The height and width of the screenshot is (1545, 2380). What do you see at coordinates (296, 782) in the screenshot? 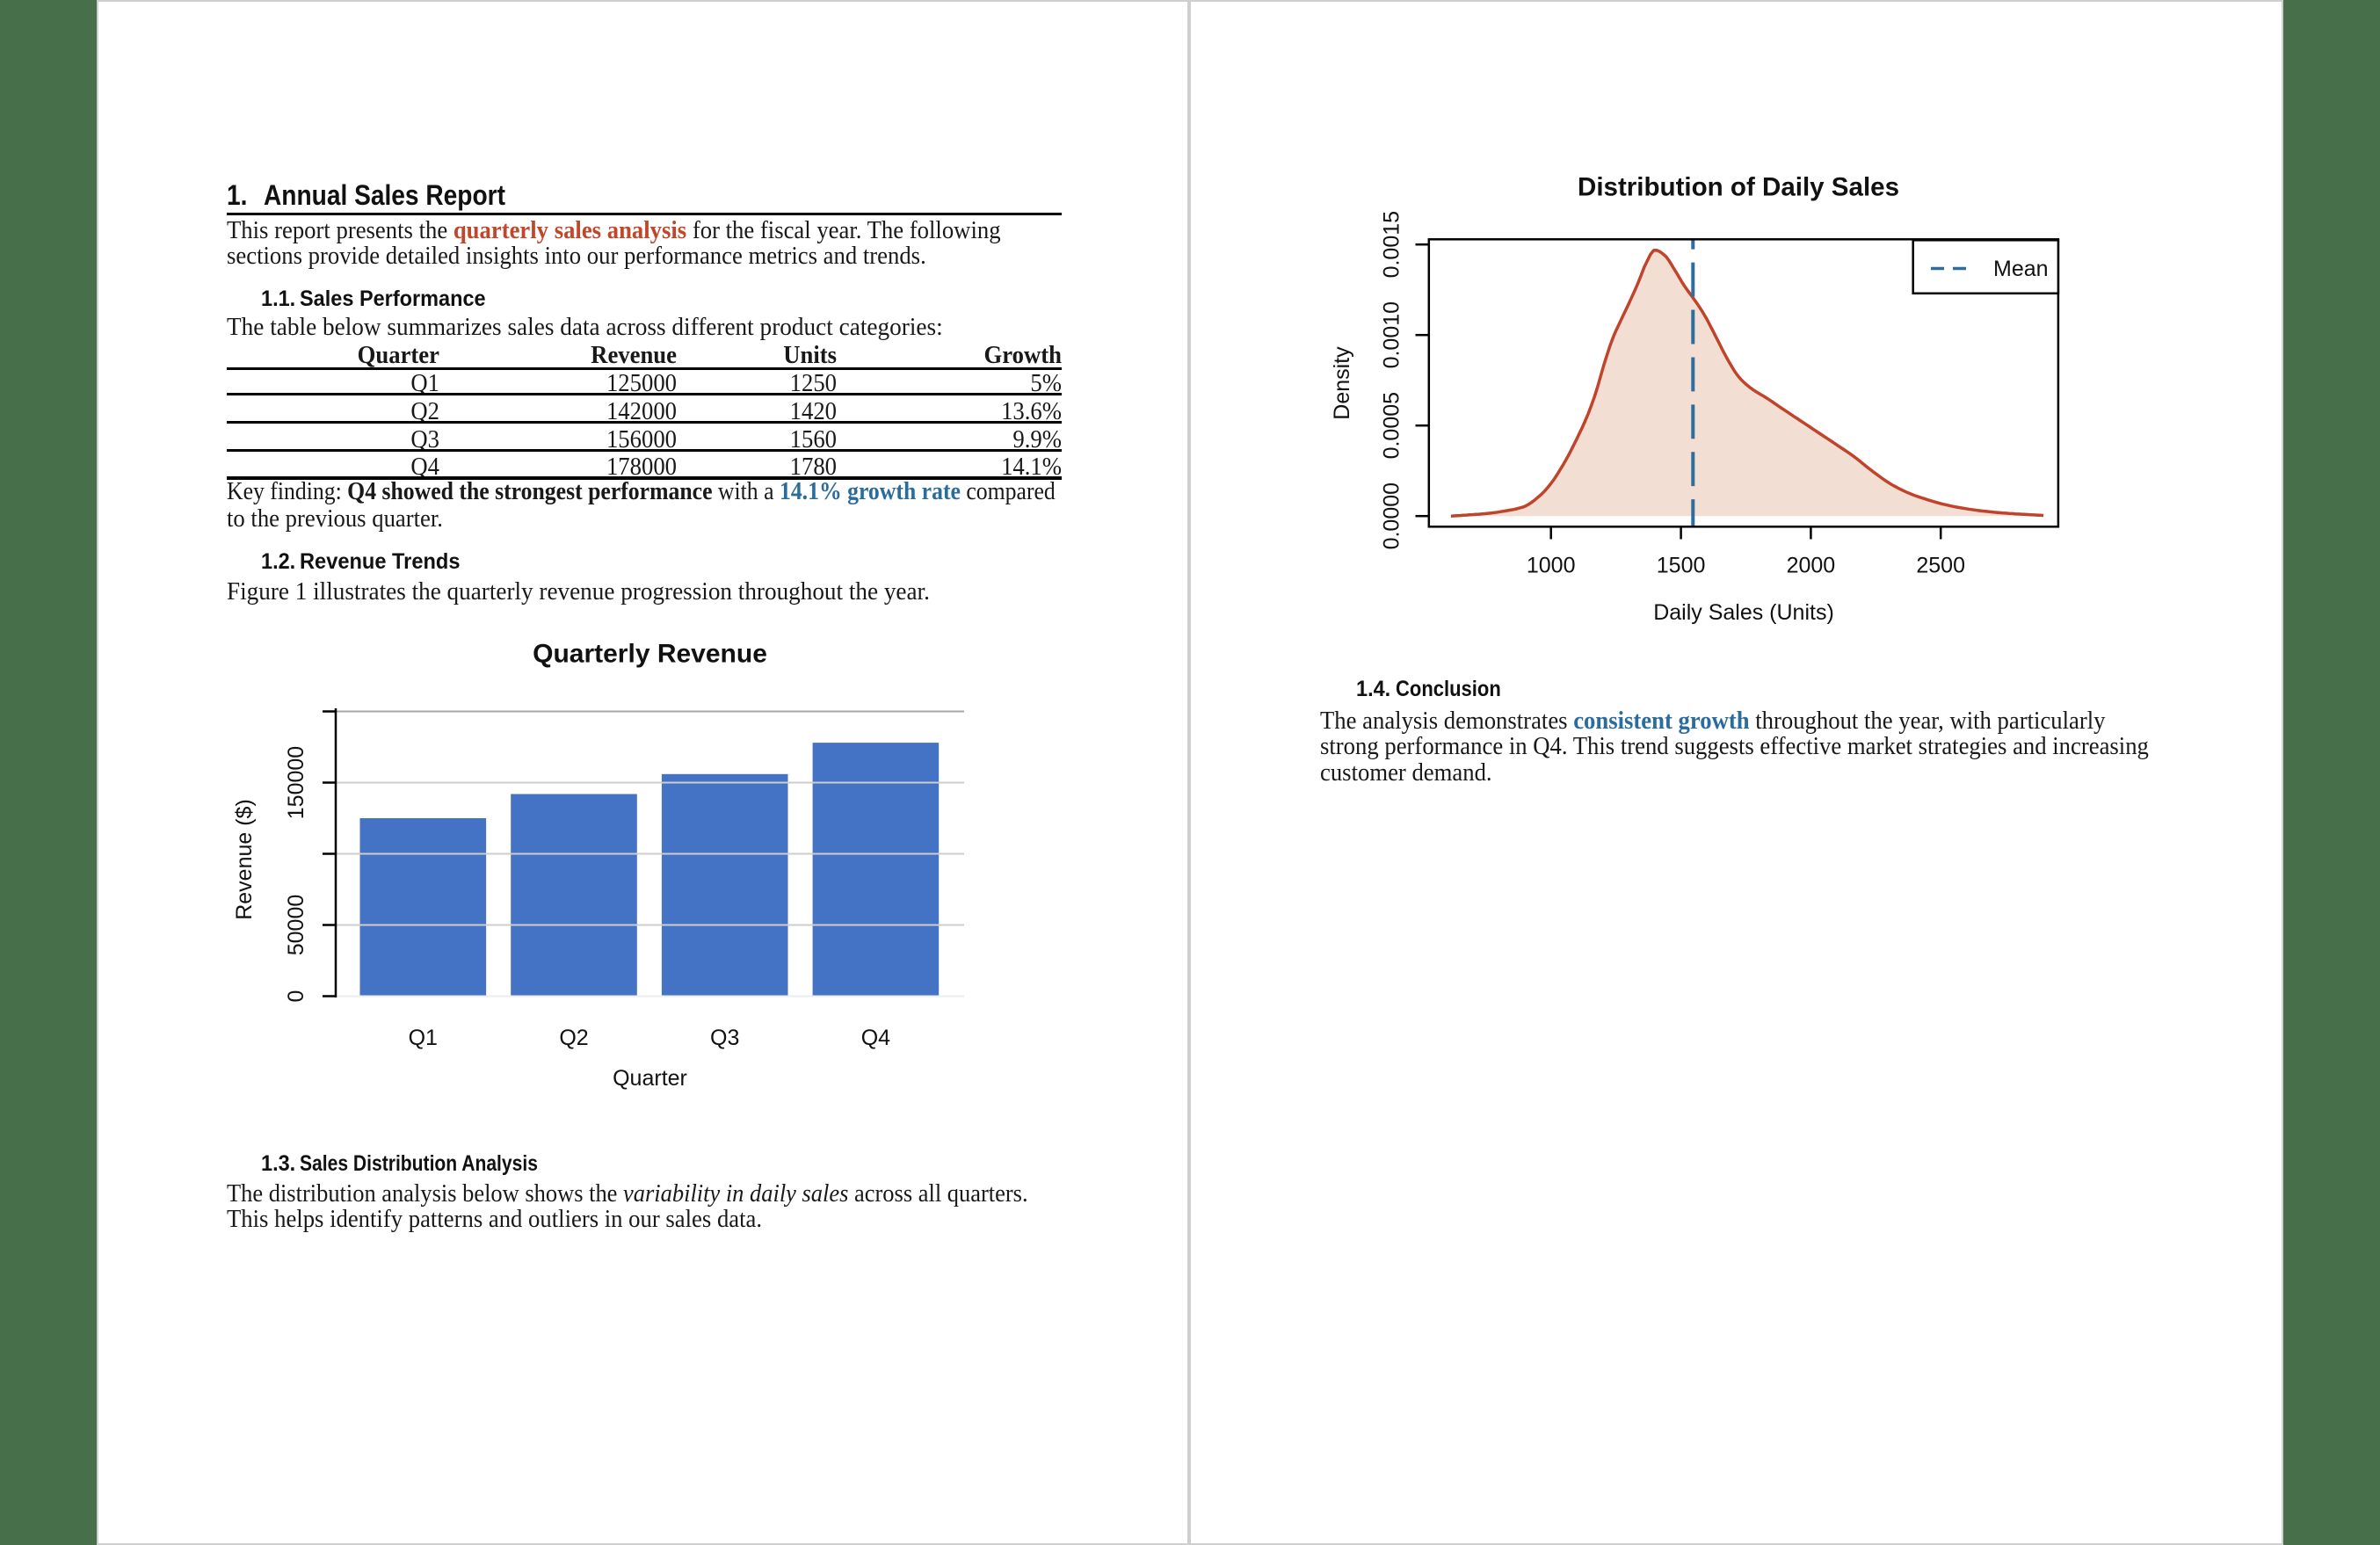
I see `svg-text: 150000` at bounding box center [296, 782].